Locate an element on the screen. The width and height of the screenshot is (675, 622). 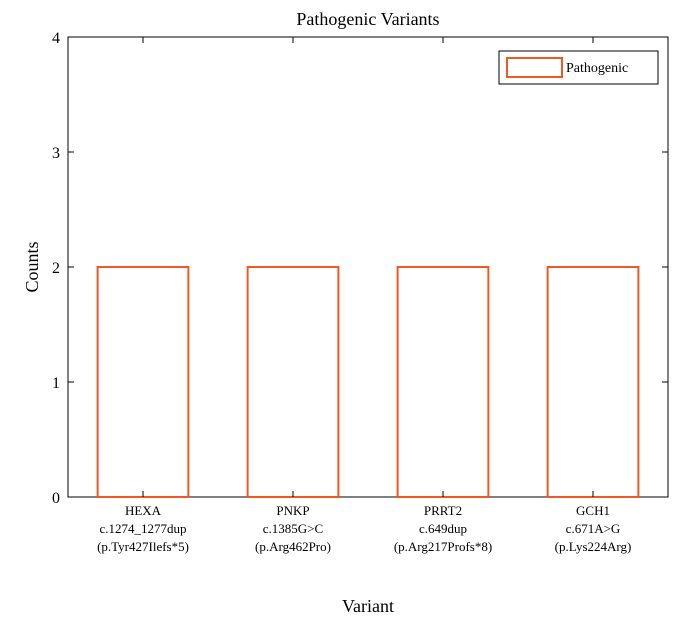
legend: Pathogenic is located at coordinates (578, 67).